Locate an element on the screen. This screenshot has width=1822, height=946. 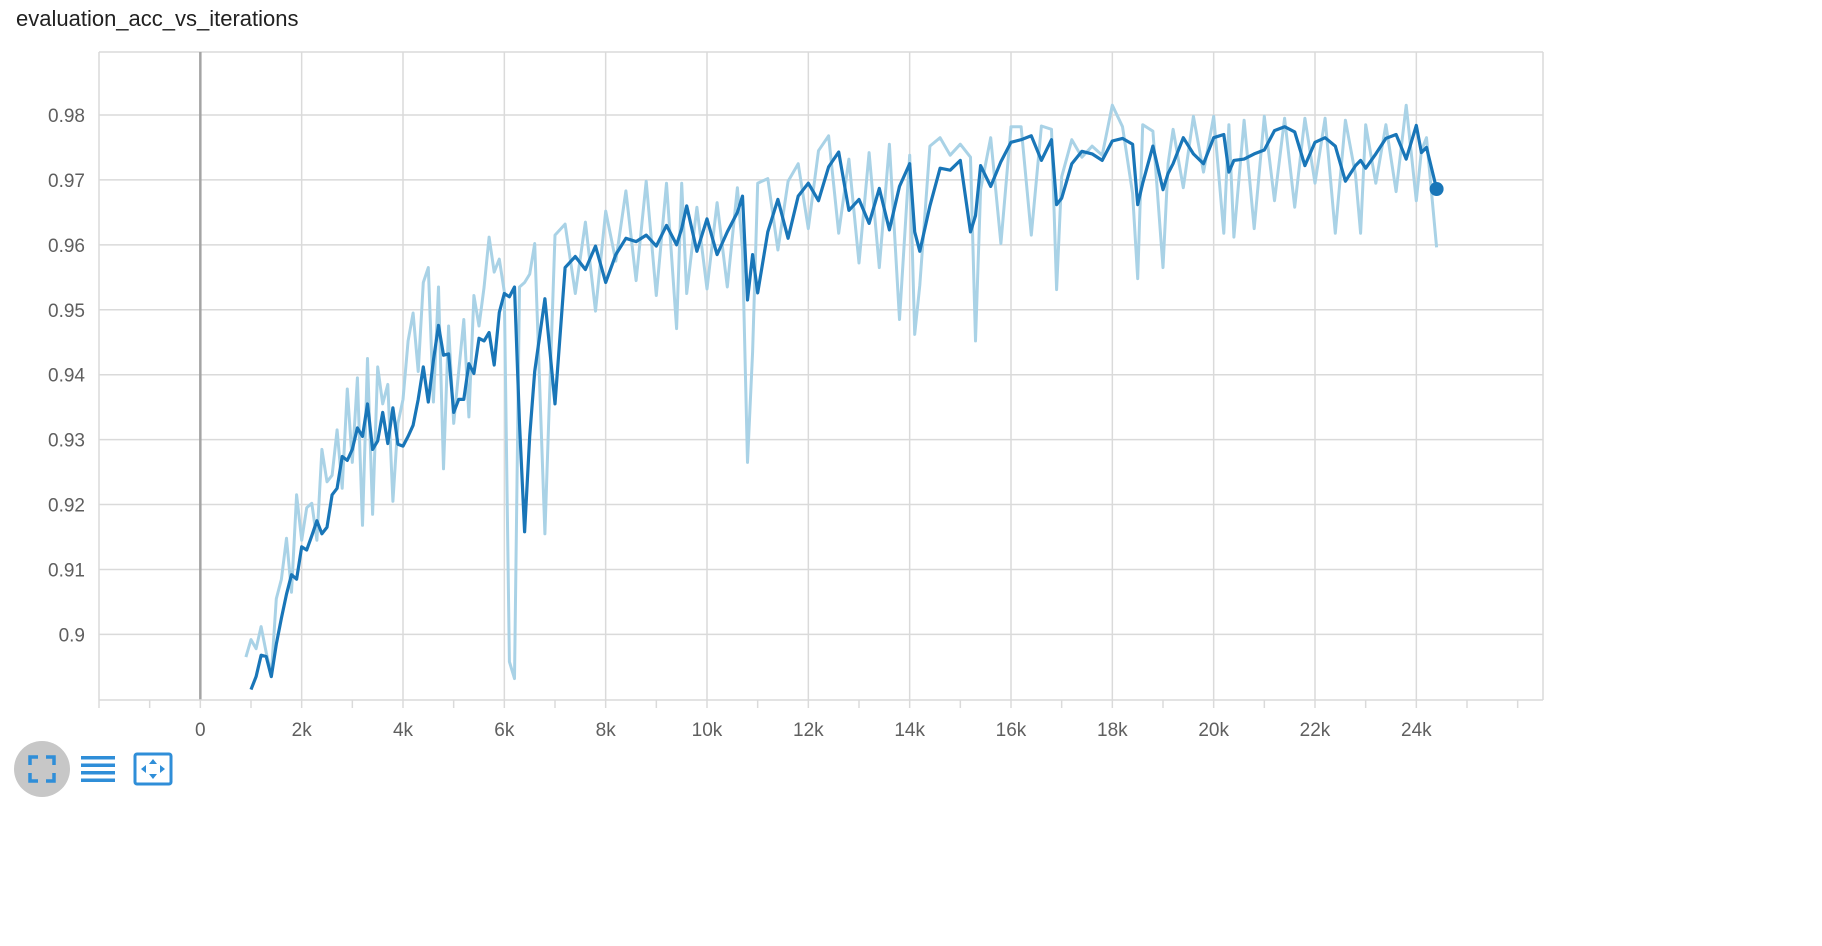
fullscreen-icon is located at coordinates (42, 769).